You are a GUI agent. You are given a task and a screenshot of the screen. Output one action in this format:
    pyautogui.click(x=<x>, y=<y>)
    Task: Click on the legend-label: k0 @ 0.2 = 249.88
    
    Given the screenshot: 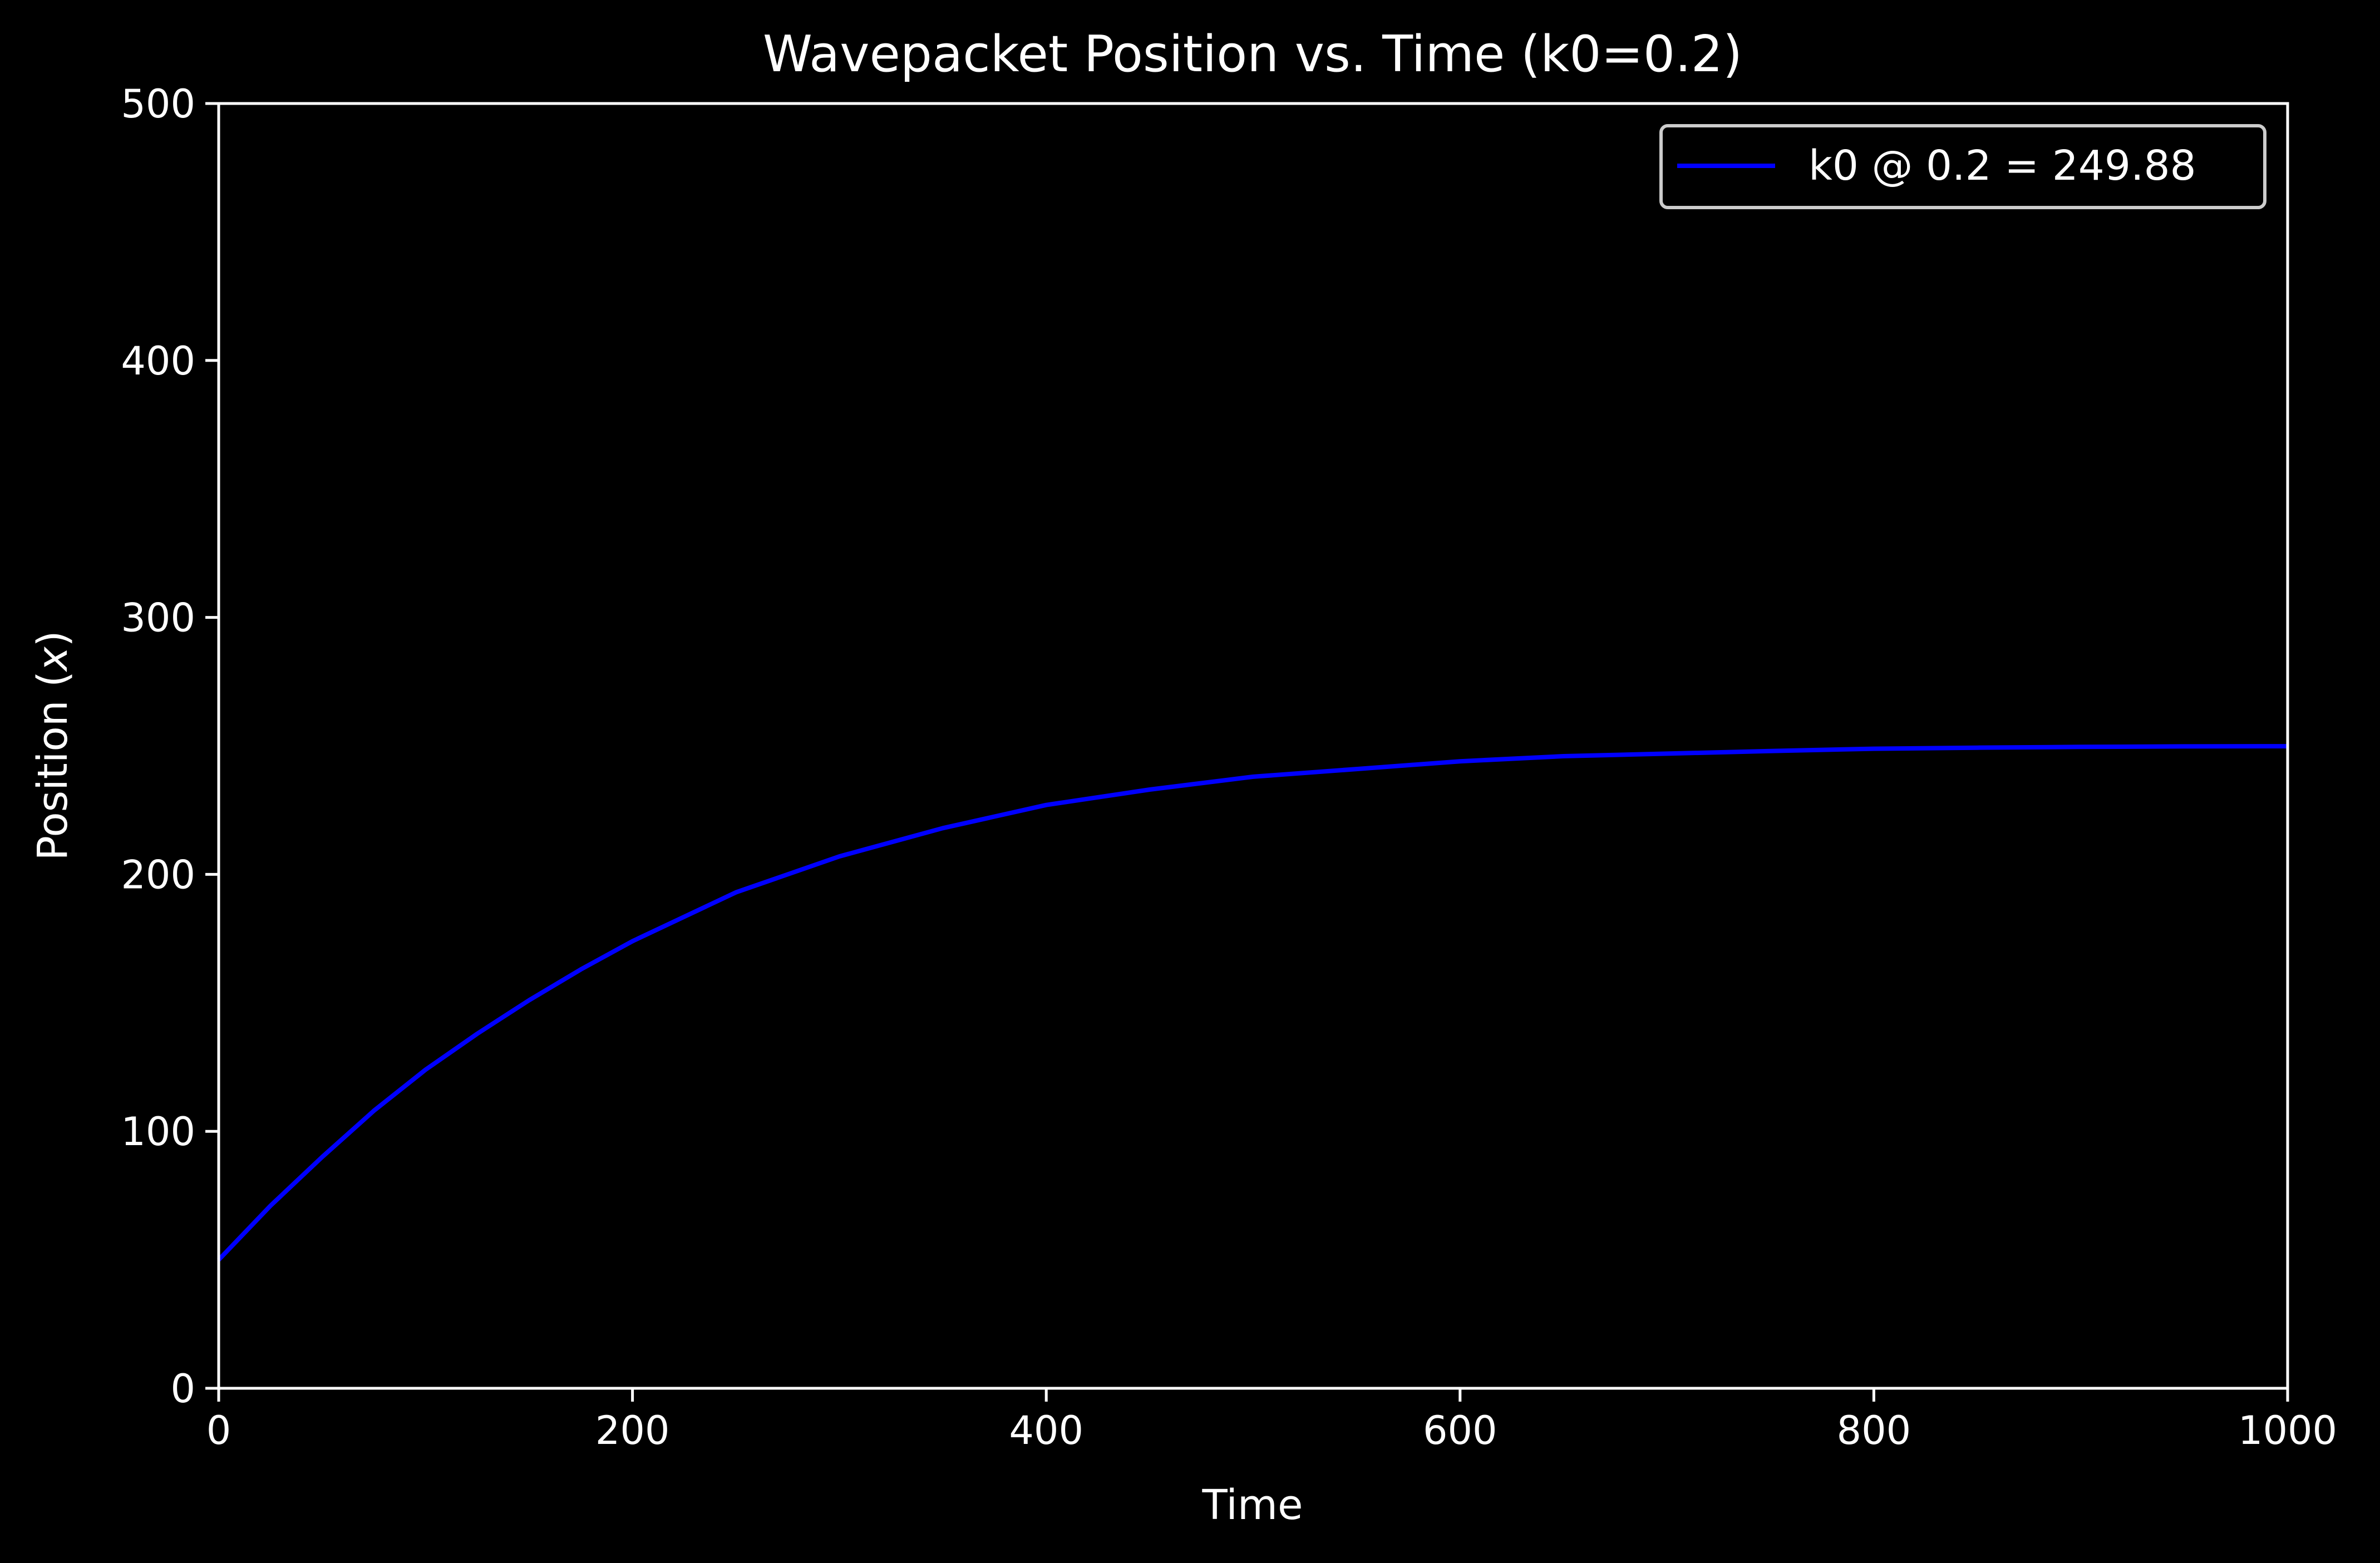 What is the action you would take?
    pyautogui.click(x=2002, y=166)
    